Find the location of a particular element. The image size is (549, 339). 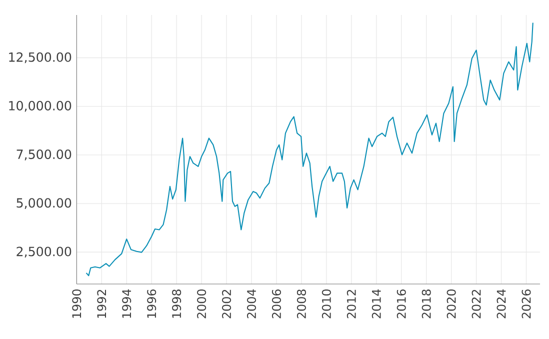

x-tick-label: 2016 is located at coordinates (401, 303).